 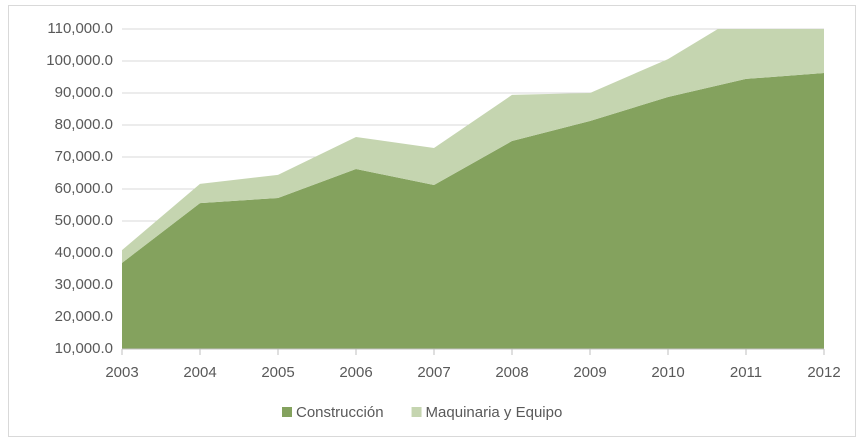 I want to click on x-tick-label: 2005, so click(x=277, y=372).